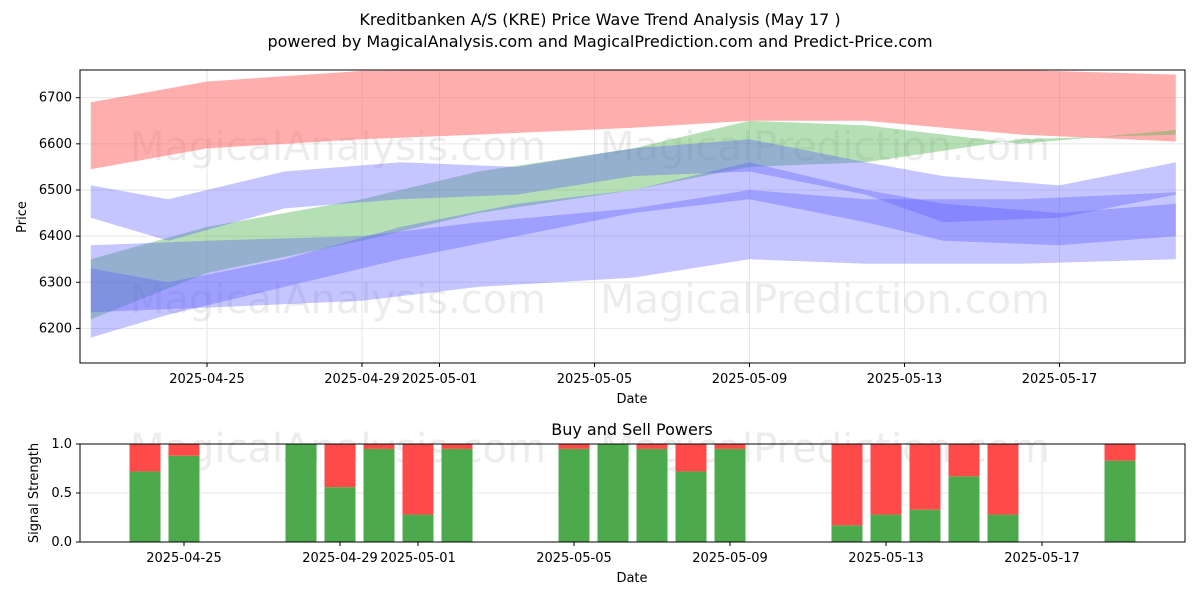  I want to click on price-y-tick-label: 6200, so click(55, 328).